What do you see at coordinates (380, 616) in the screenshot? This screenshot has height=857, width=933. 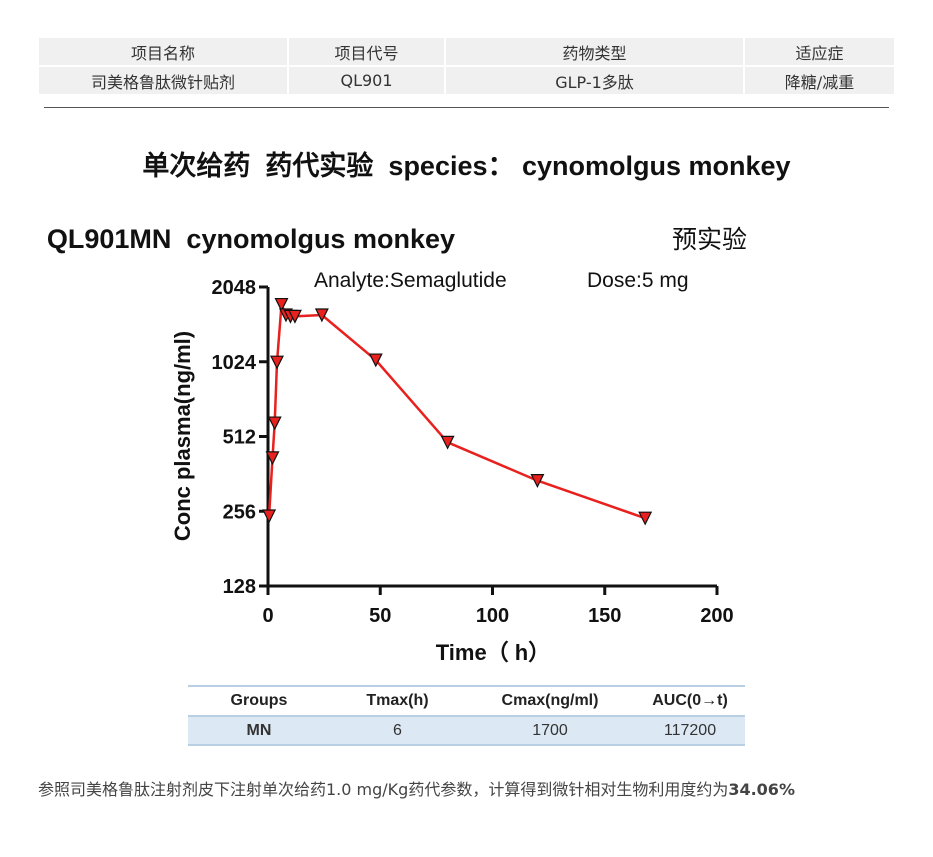 I see `x-tick-label: 50` at bounding box center [380, 616].